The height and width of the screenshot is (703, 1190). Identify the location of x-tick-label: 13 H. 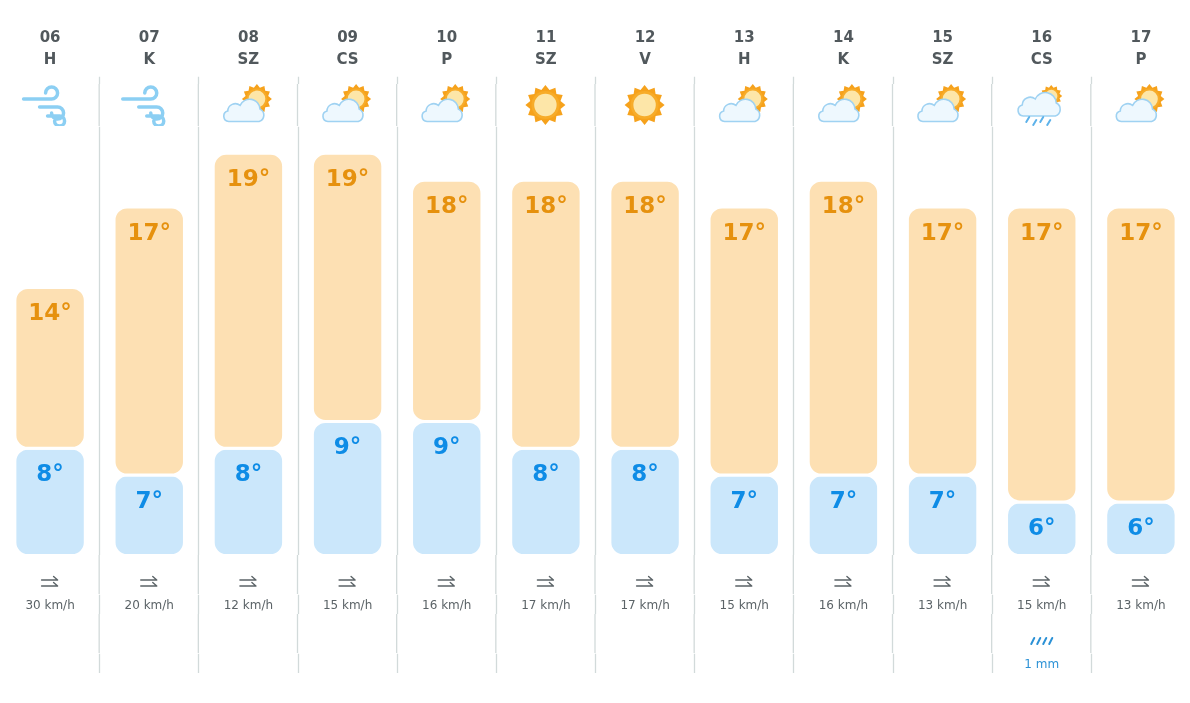
(744, 47).